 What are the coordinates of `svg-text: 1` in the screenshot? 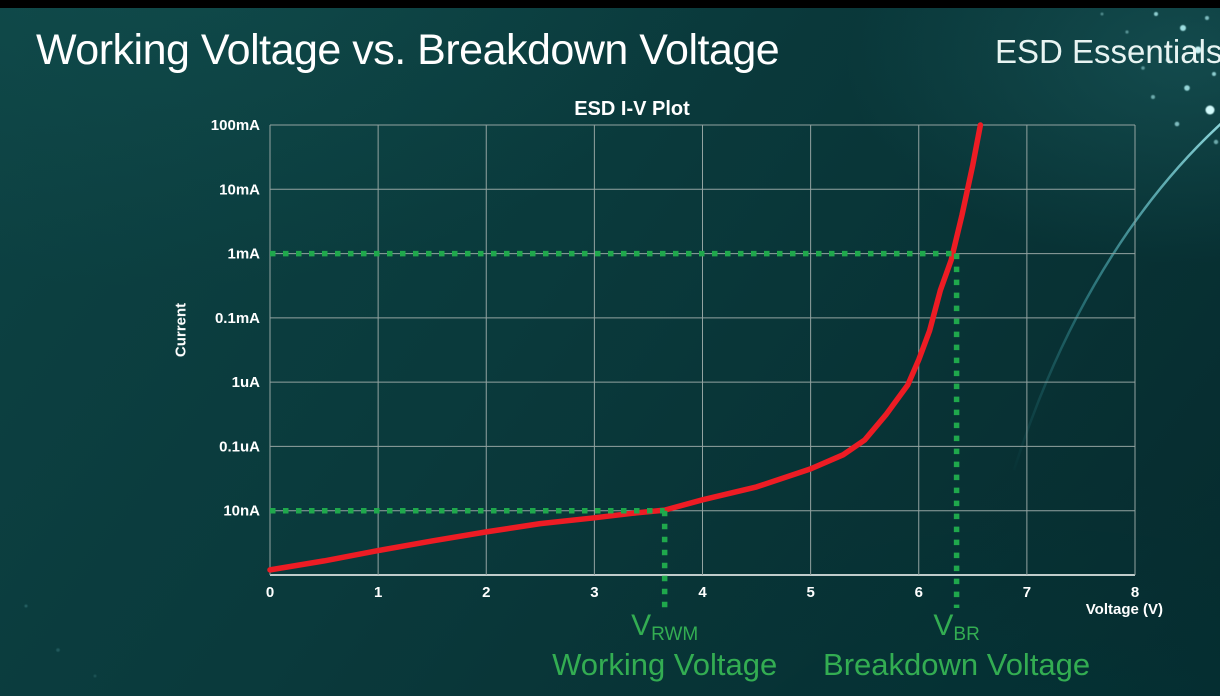 It's located at (378, 592).